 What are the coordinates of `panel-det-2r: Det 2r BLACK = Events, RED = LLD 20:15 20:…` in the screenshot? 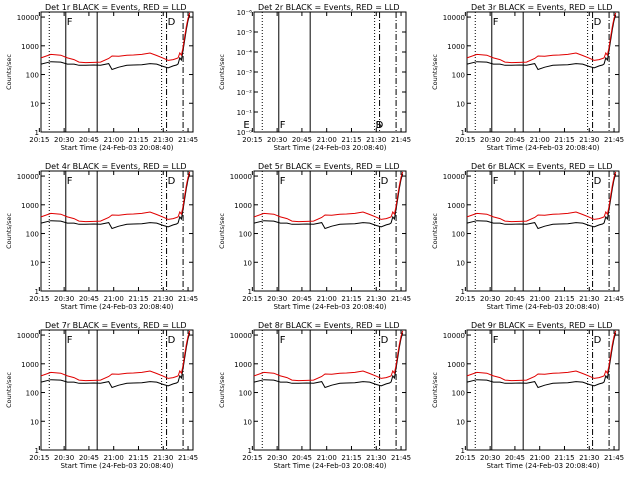 It's located at (314, 77).